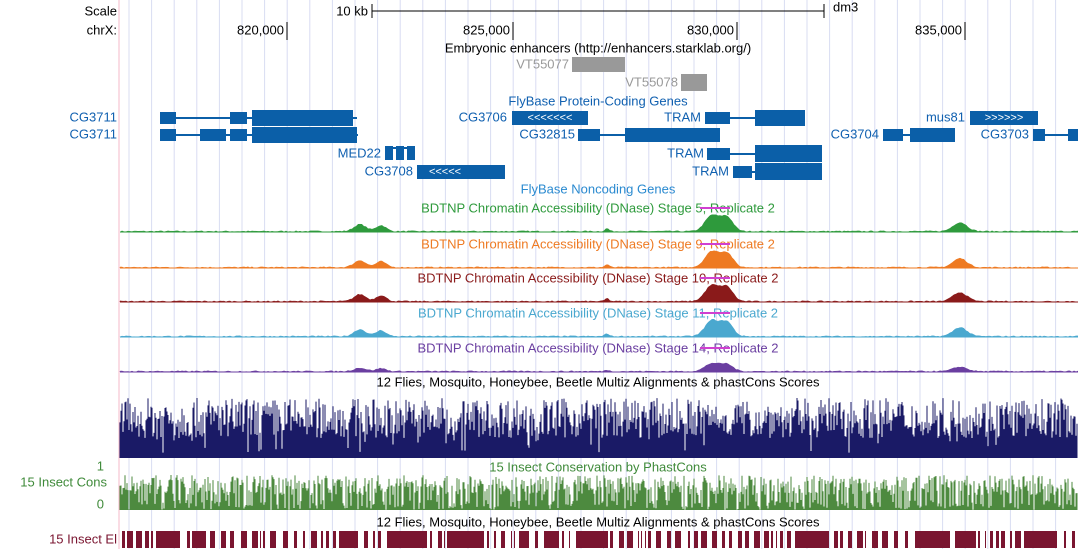 The image size is (1078, 549). What do you see at coordinates (598, 11) in the screenshot?
I see `scale-bar` at bounding box center [598, 11].